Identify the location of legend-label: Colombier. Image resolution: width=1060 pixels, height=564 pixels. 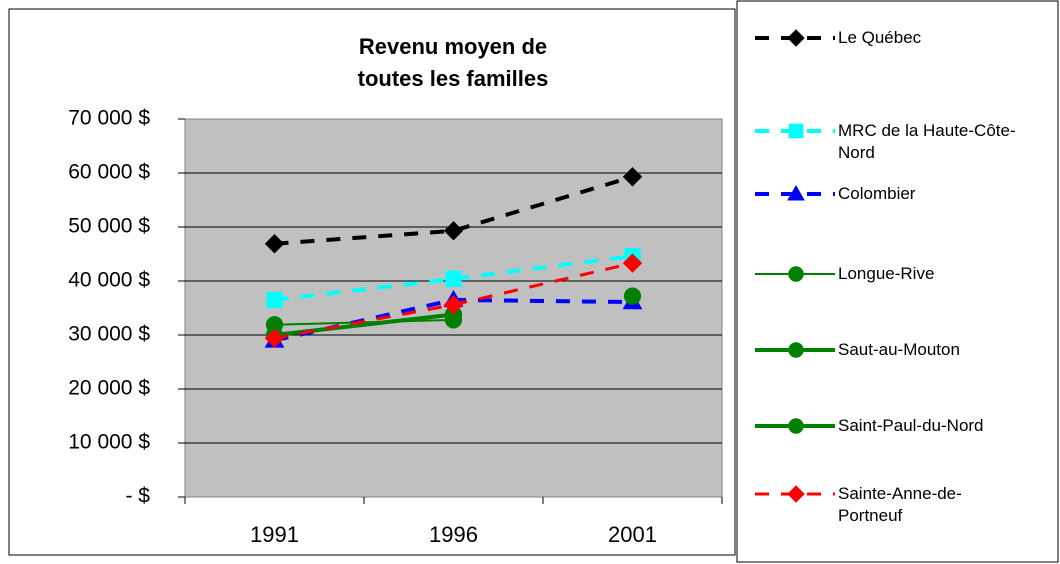
(877, 193).